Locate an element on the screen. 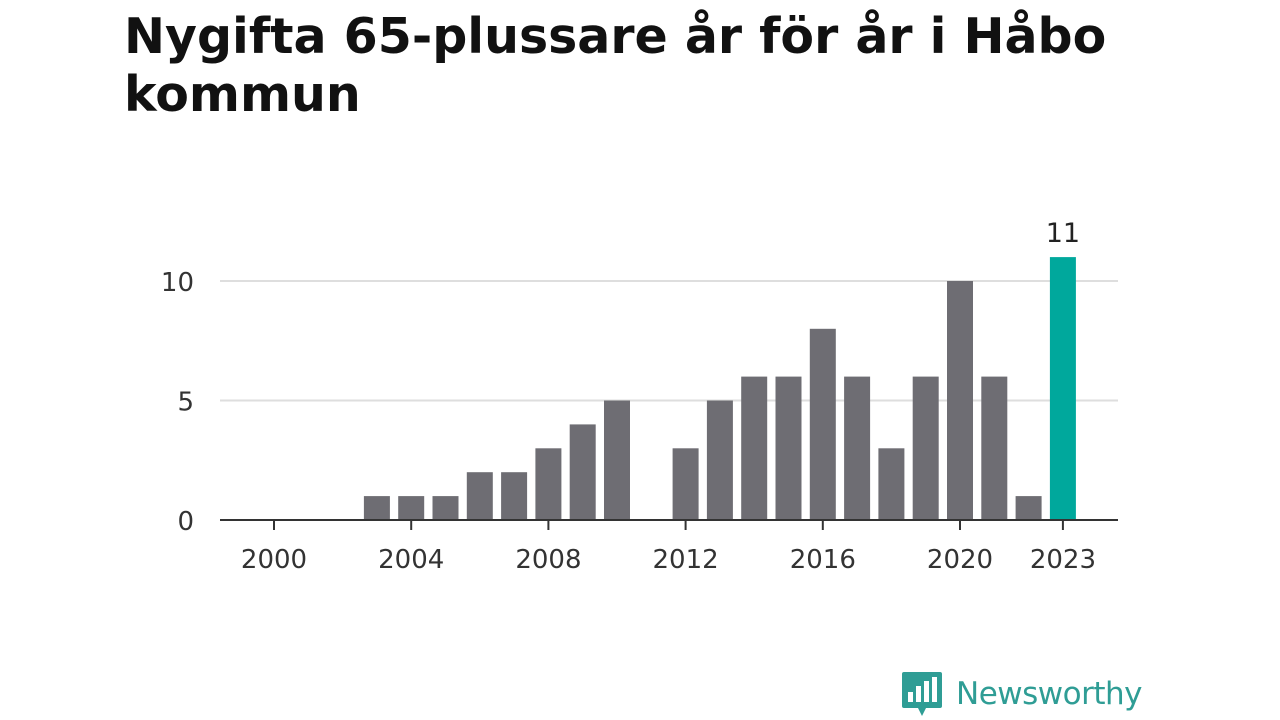  brand-name: Newsworthy is located at coordinates (1049, 694).